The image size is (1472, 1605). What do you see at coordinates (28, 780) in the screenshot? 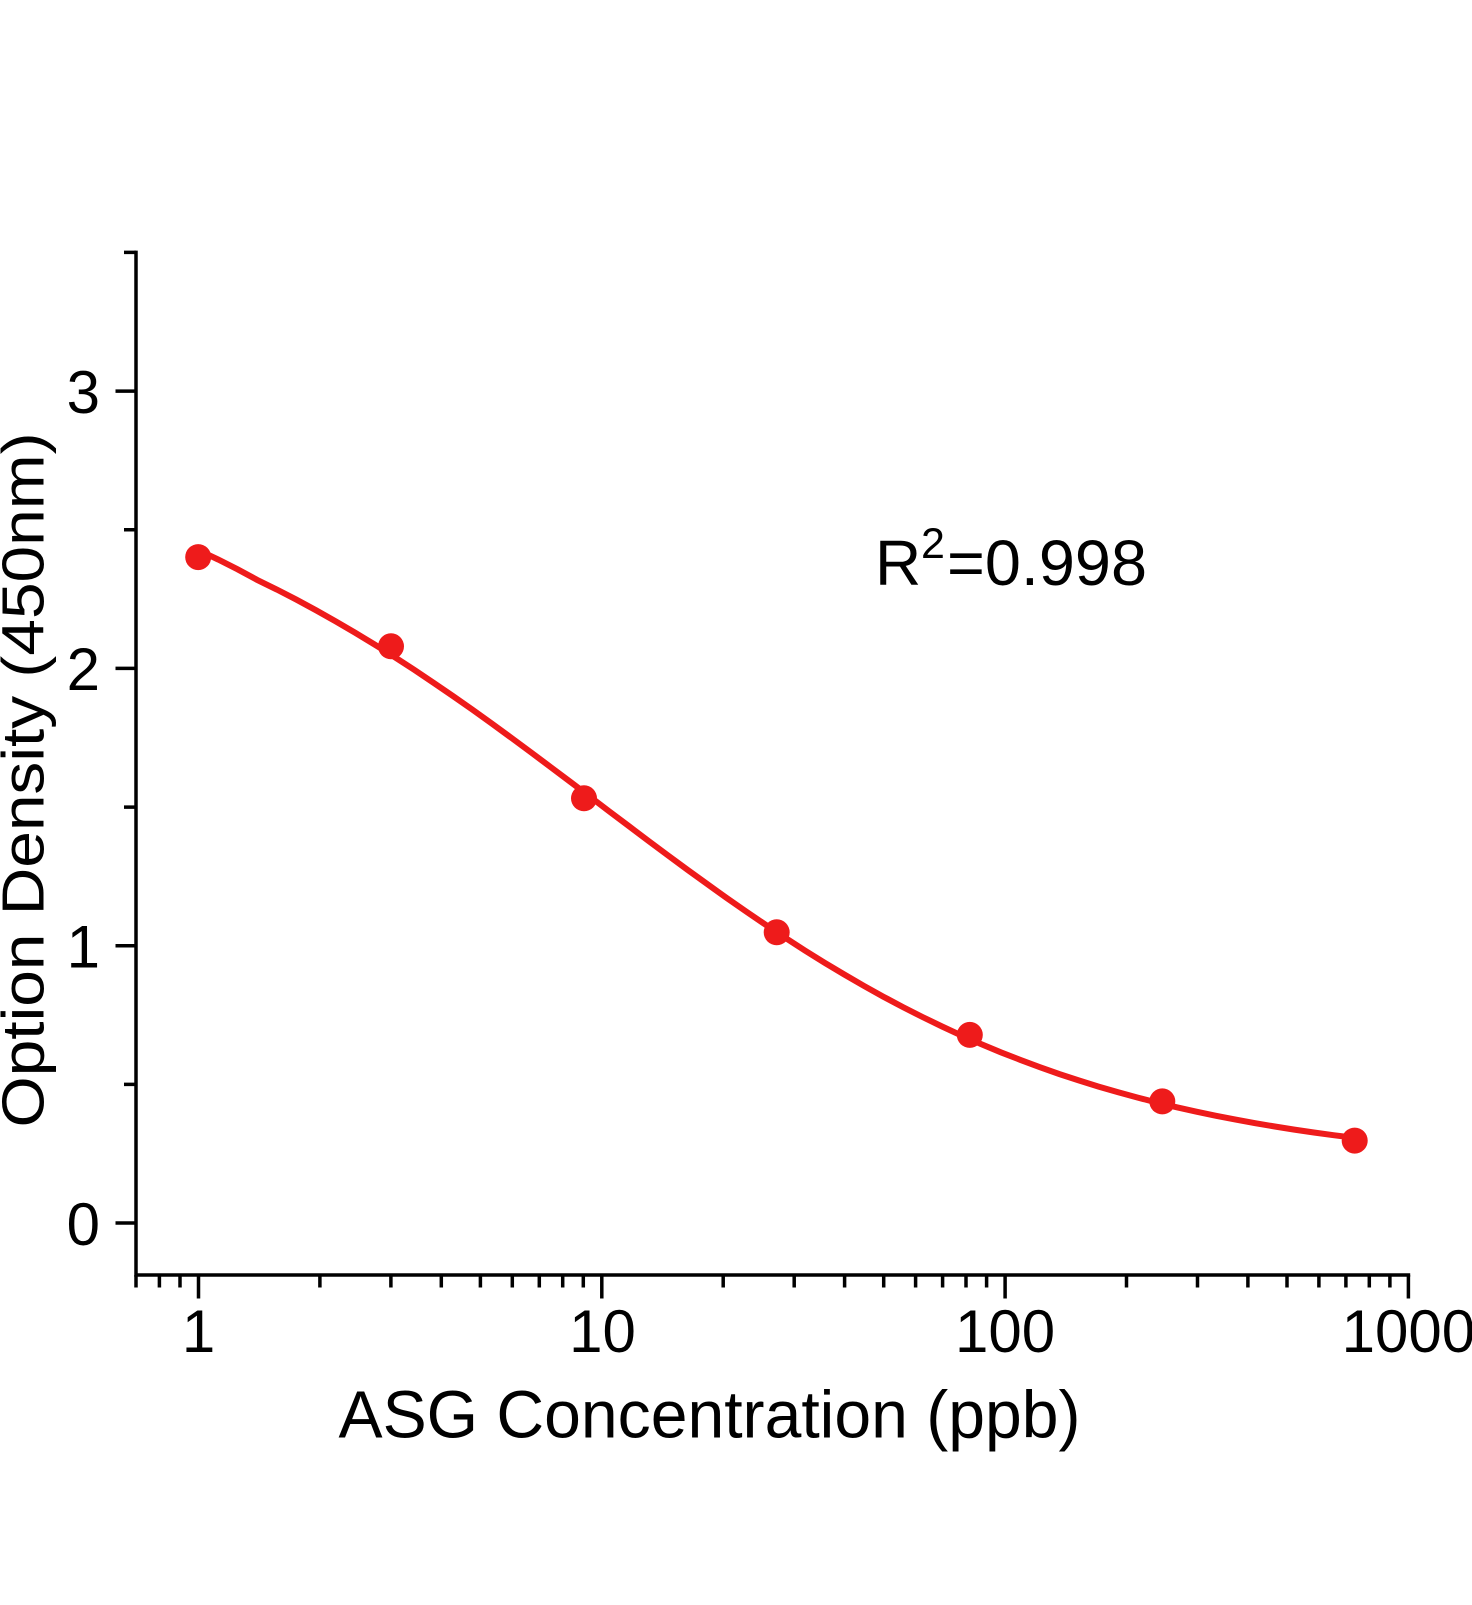
I see `svg-text: Option Density (450nm)` at bounding box center [28, 780].